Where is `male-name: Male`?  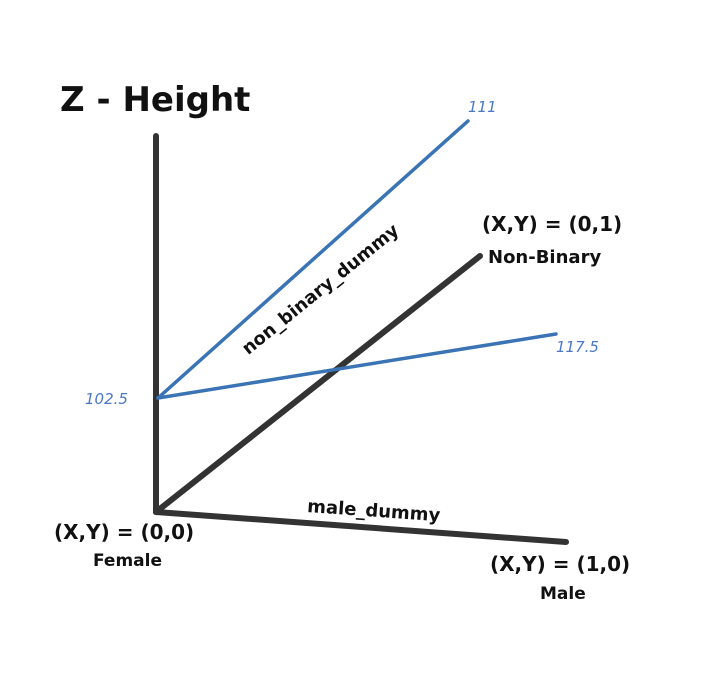
male-name: Male is located at coordinates (563, 594).